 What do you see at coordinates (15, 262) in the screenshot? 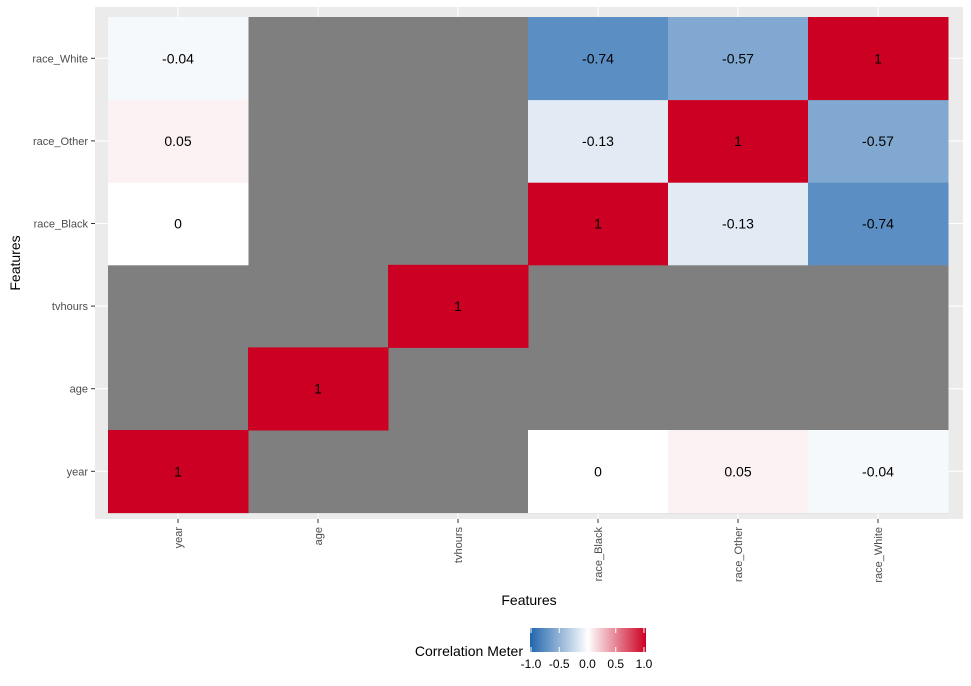
I see `y-axis-title: Features` at bounding box center [15, 262].